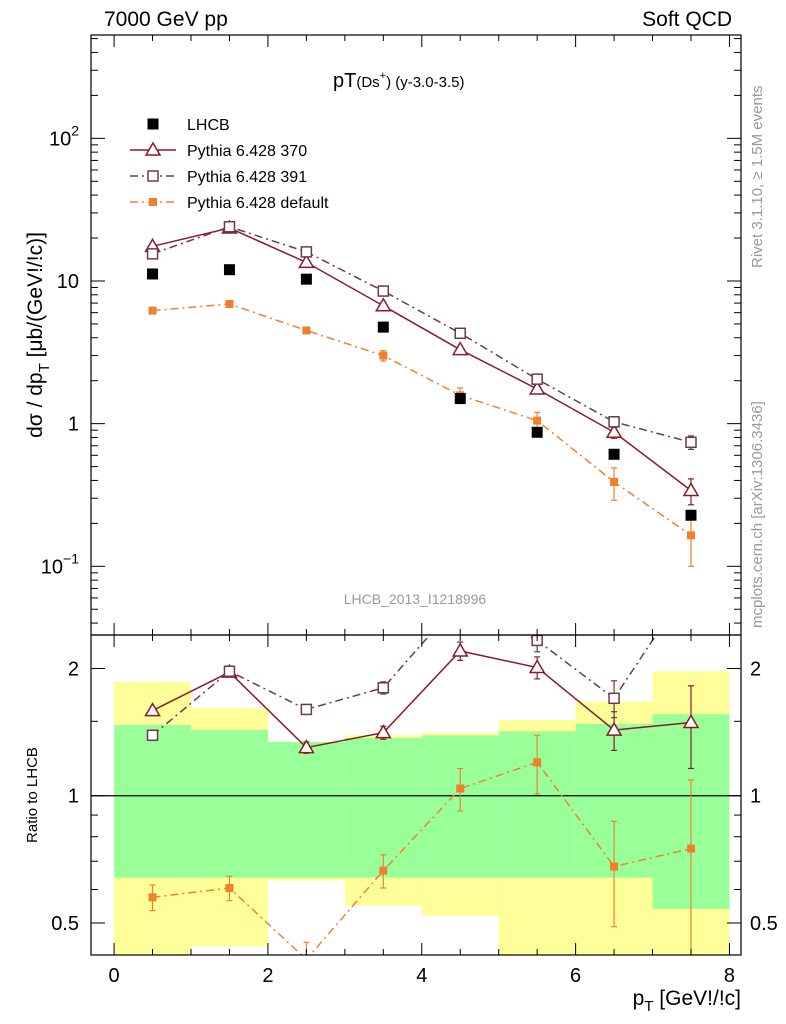 The width and height of the screenshot is (786, 1024). I want to click on ratio-y-tick-label: 0.5, so click(65, 924).